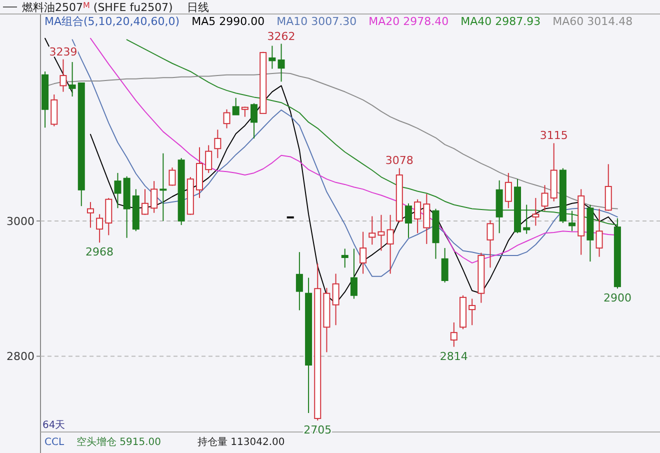  I want to click on chart-subtitle: MA组合(5,10,20,40,60,0), so click(112, 21).